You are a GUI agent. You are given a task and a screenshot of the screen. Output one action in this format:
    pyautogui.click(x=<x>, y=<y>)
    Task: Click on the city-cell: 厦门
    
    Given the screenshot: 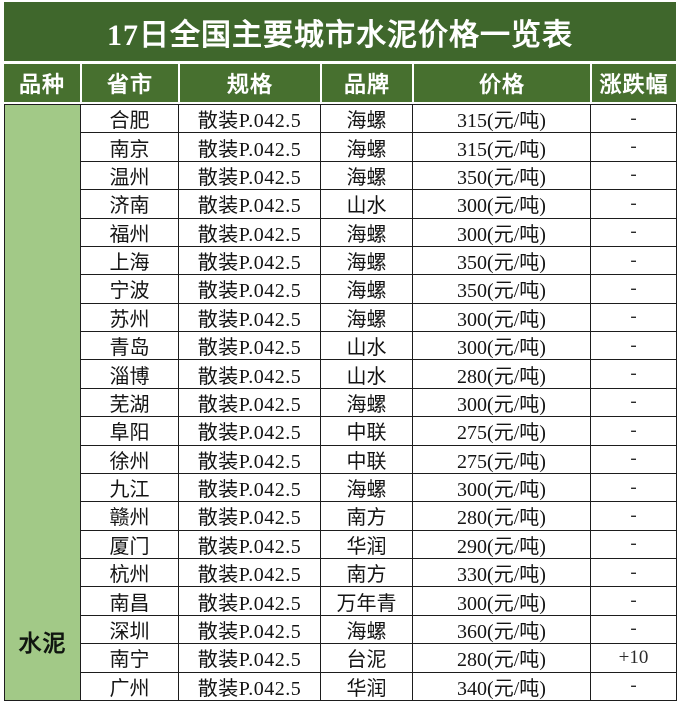 What is the action you would take?
    pyautogui.click(x=130, y=544)
    